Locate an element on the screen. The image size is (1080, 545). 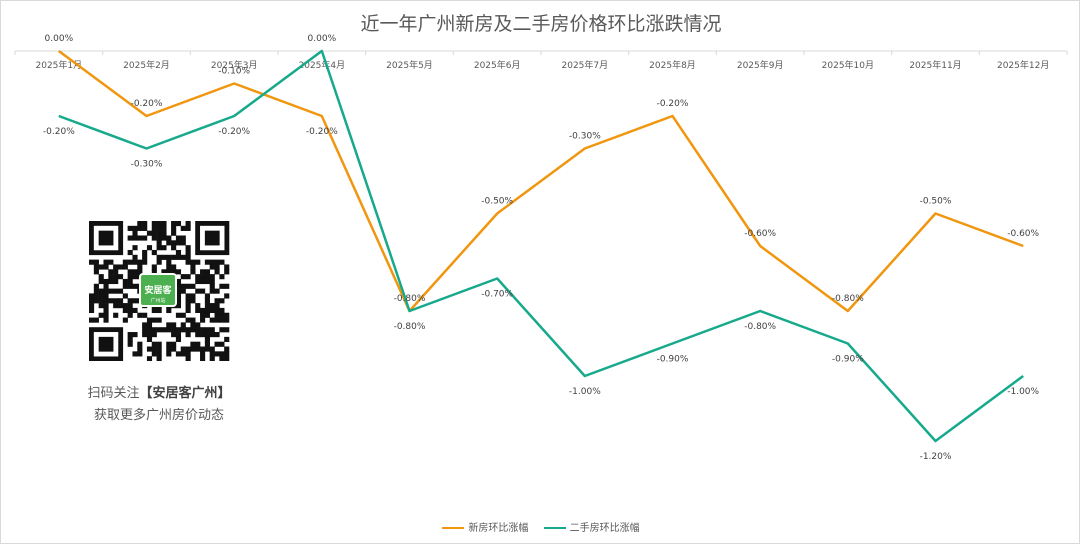
x-tick-label: 2025年5月 is located at coordinates (409, 65).